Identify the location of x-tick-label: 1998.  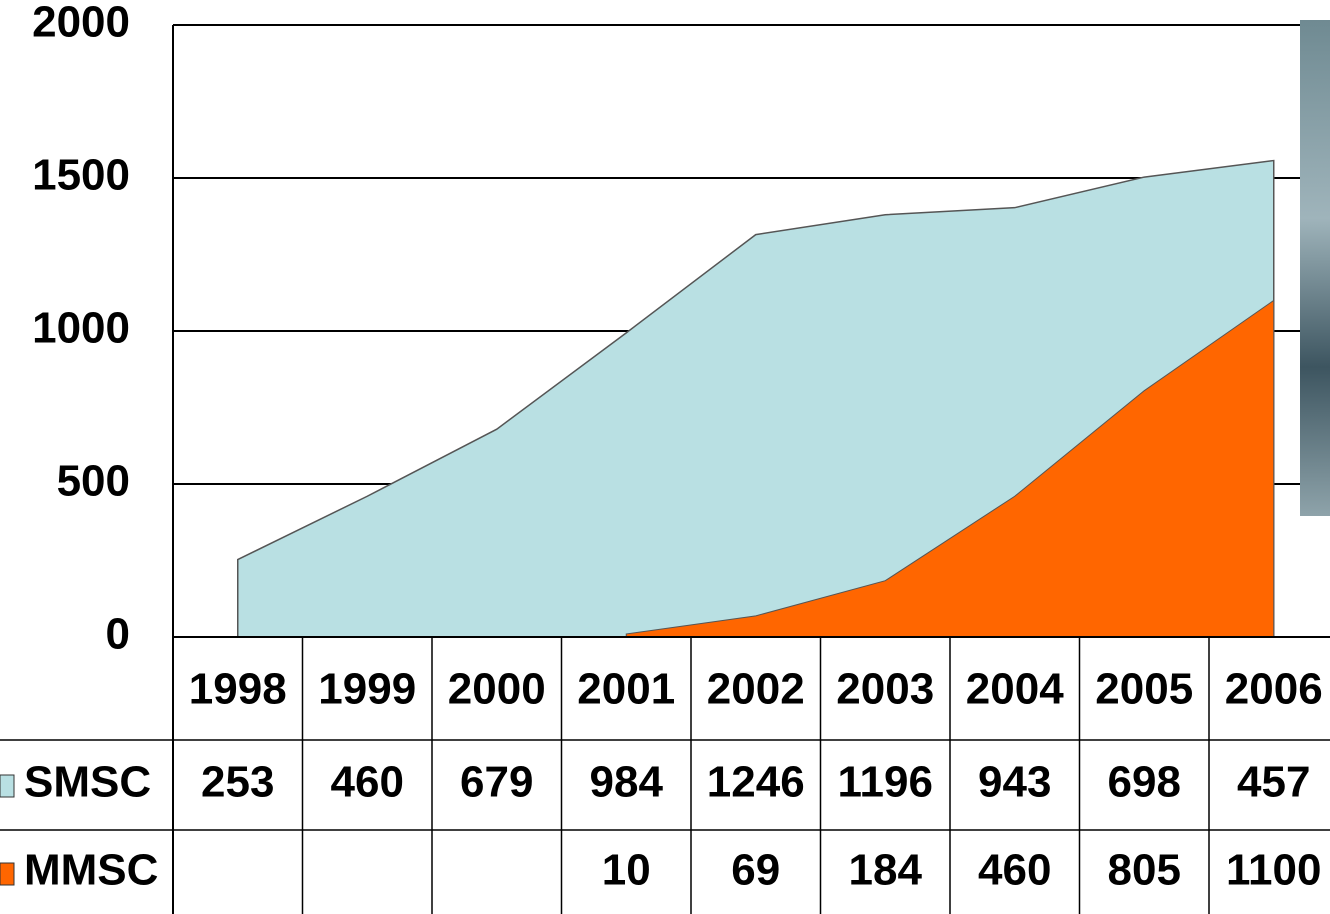
(238, 689).